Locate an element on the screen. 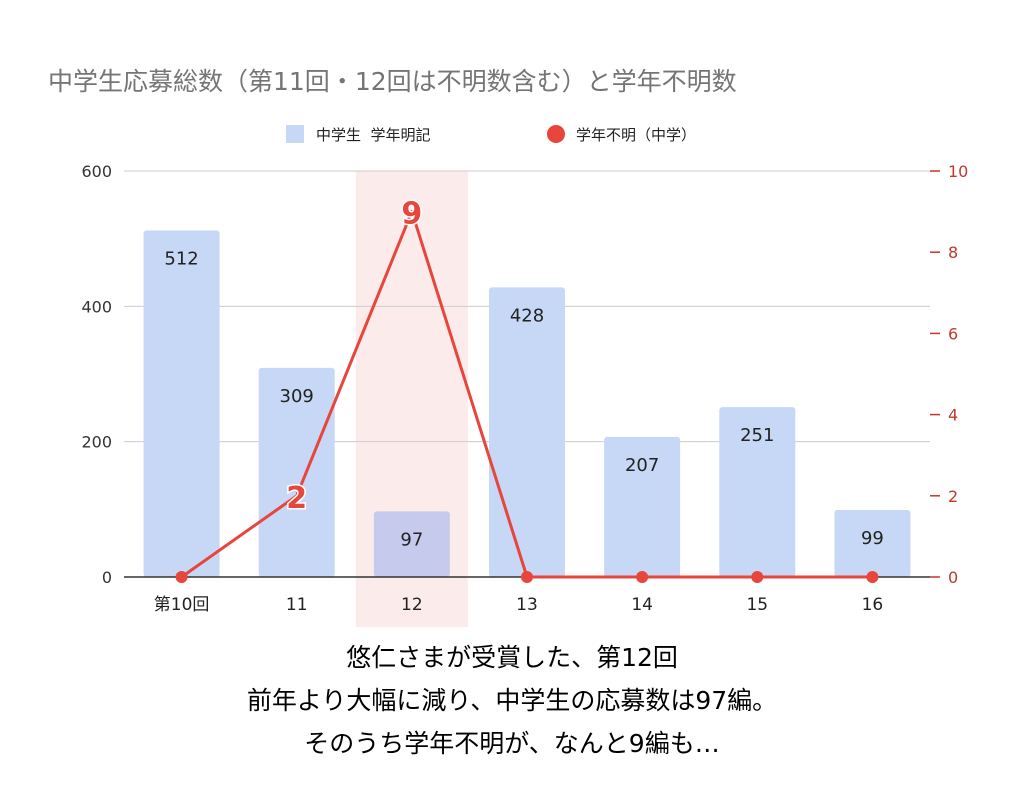 This screenshot has height=800, width=1024. bar-value-label: 251 is located at coordinates (757, 435).